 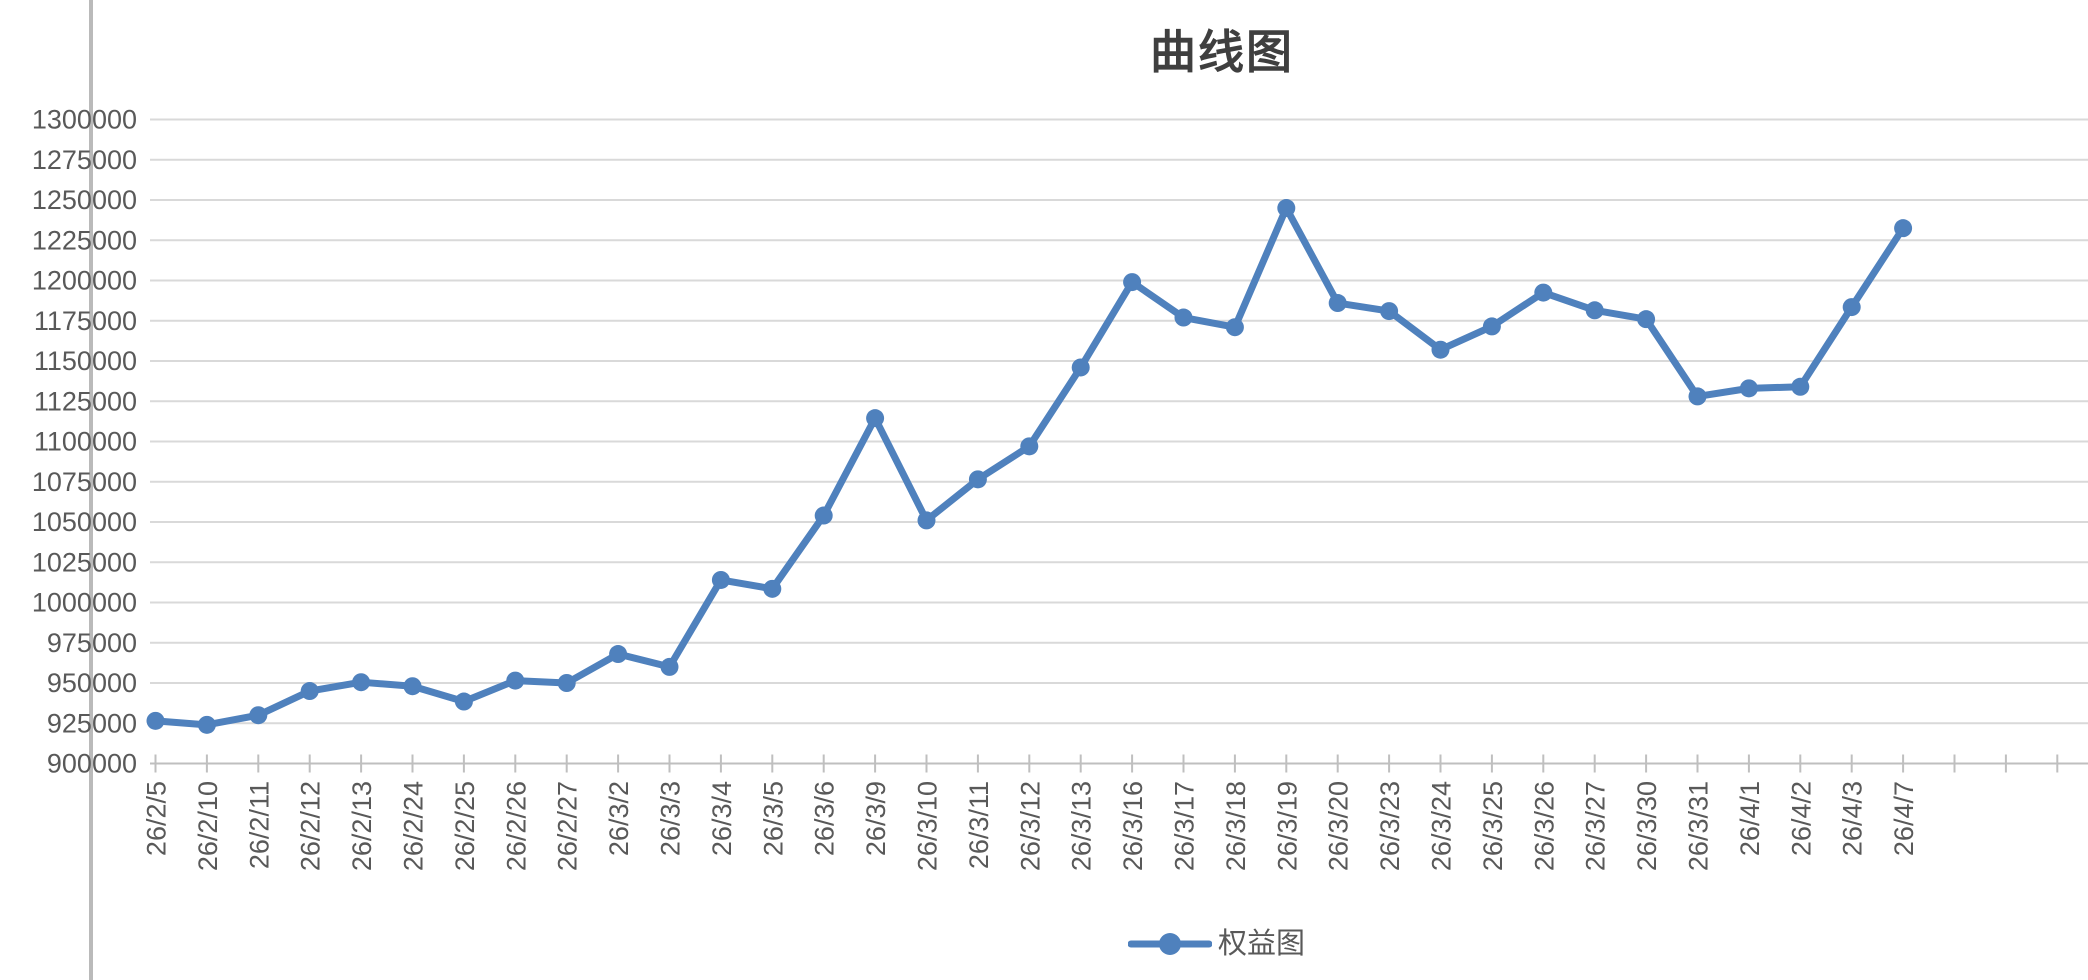 I want to click on x-axis-tick-label: 26/3/27, so click(x=1596, y=826).